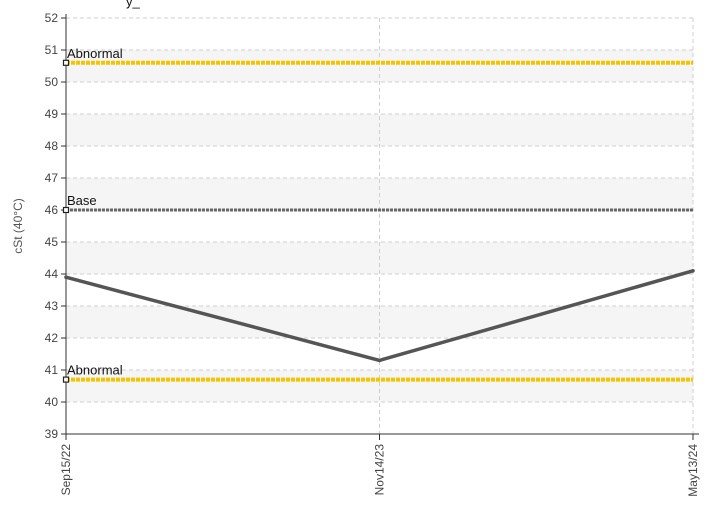 This screenshot has height=511, width=707. I want to click on y-tick-label: 50, so click(52, 82).